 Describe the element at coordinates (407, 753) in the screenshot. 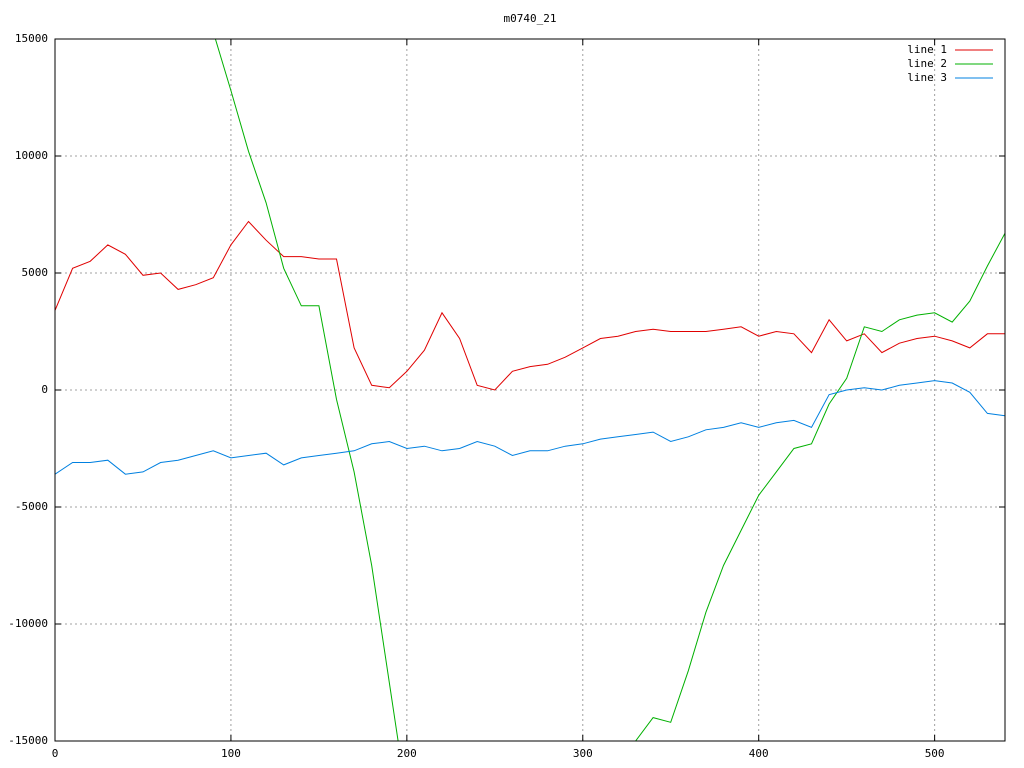

I see `x-tick-label: 200` at that location.